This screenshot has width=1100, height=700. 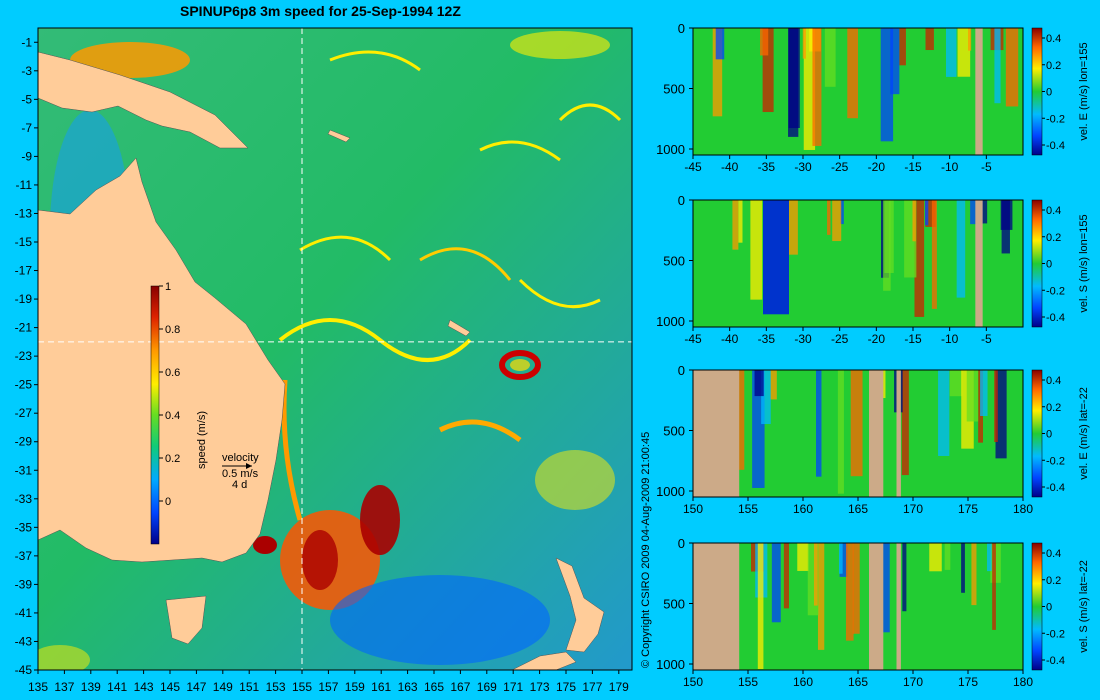 I want to click on map-x-tick-label: 163, so click(x=408, y=687).